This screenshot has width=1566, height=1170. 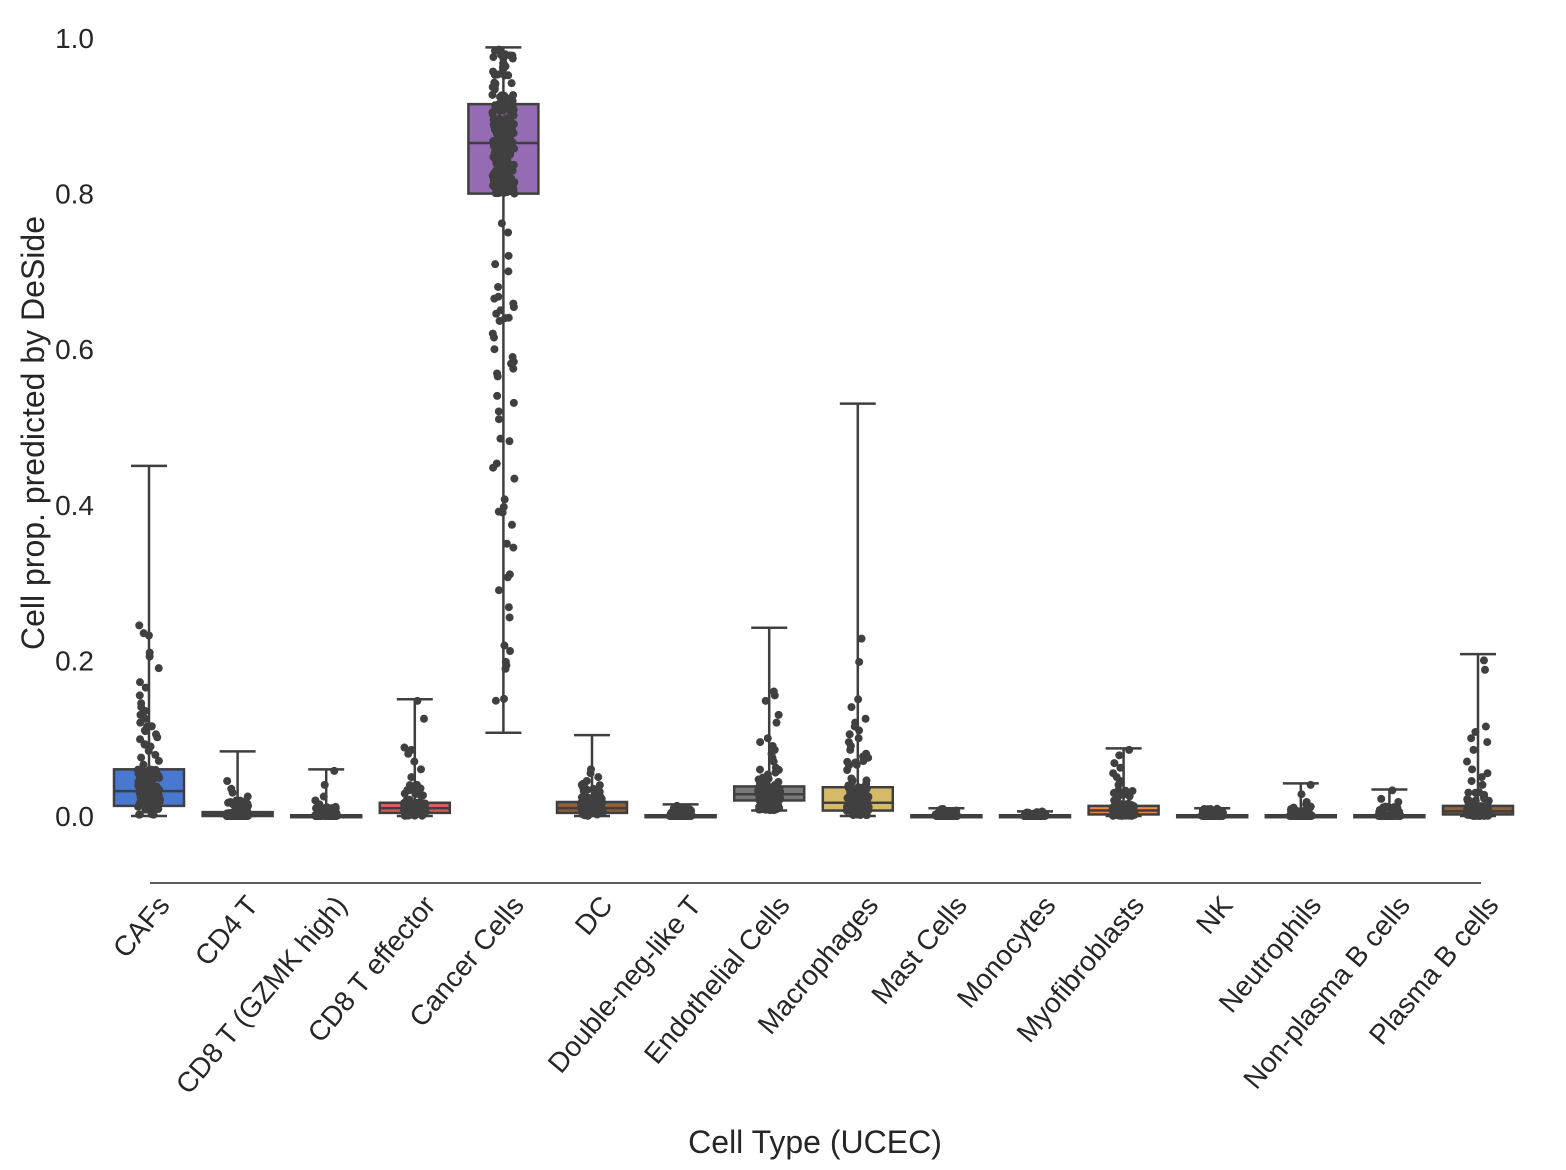 I want to click on x-tick-label: CAFs, so click(x=141, y=927).